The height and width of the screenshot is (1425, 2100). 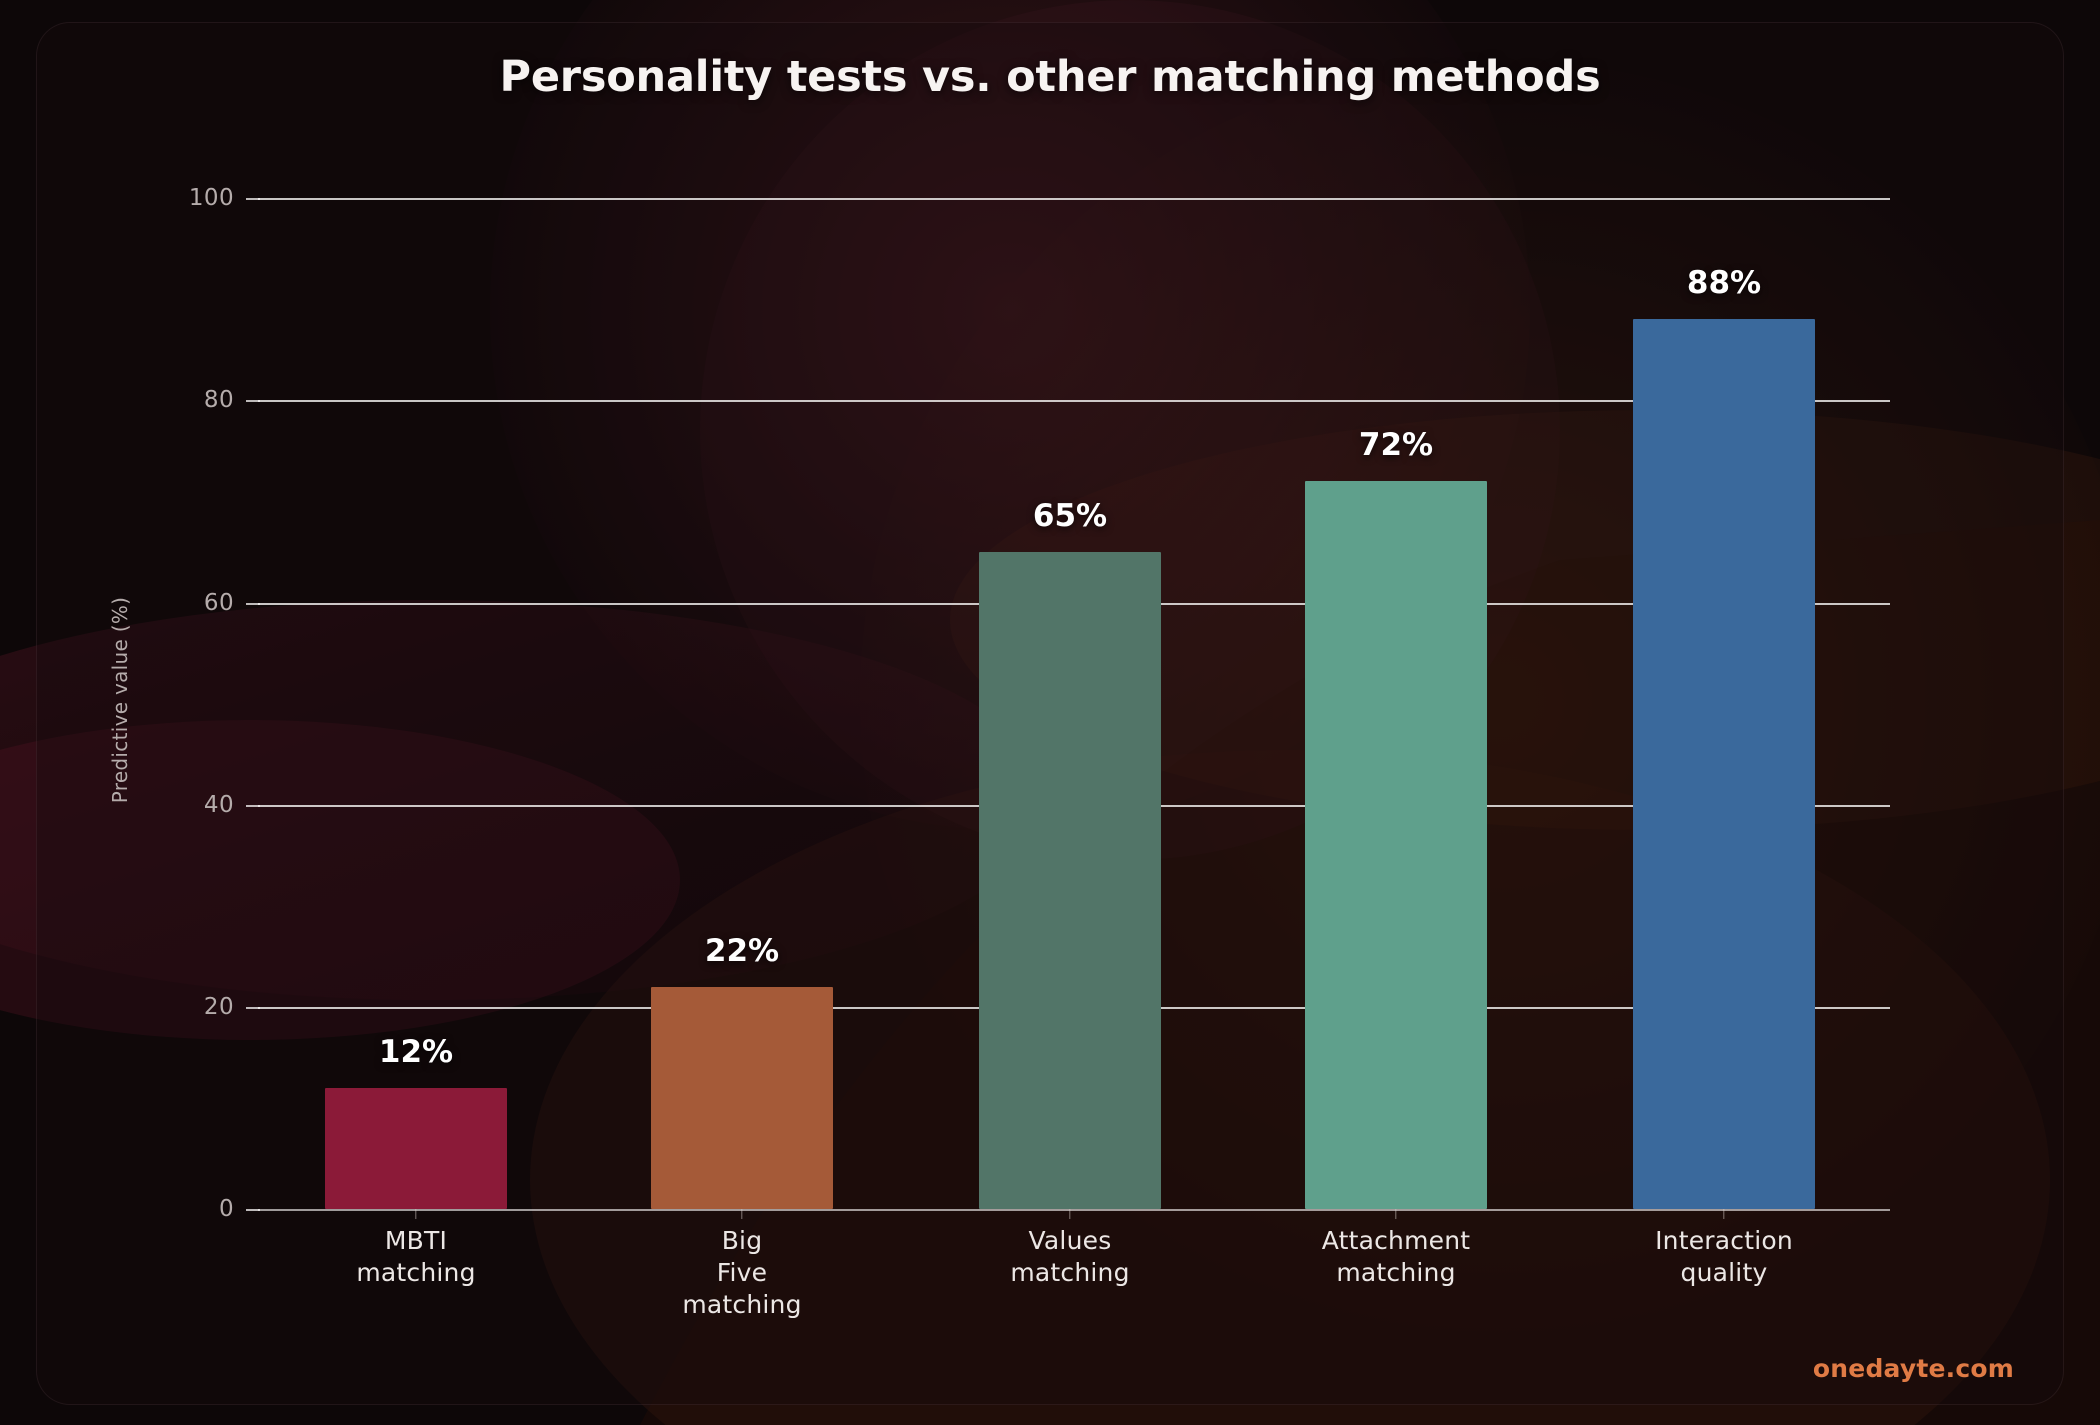 What do you see at coordinates (416, 1148) in the screenshot?
I see `bar-mbti-matching` at bounding box center [416, 1148].